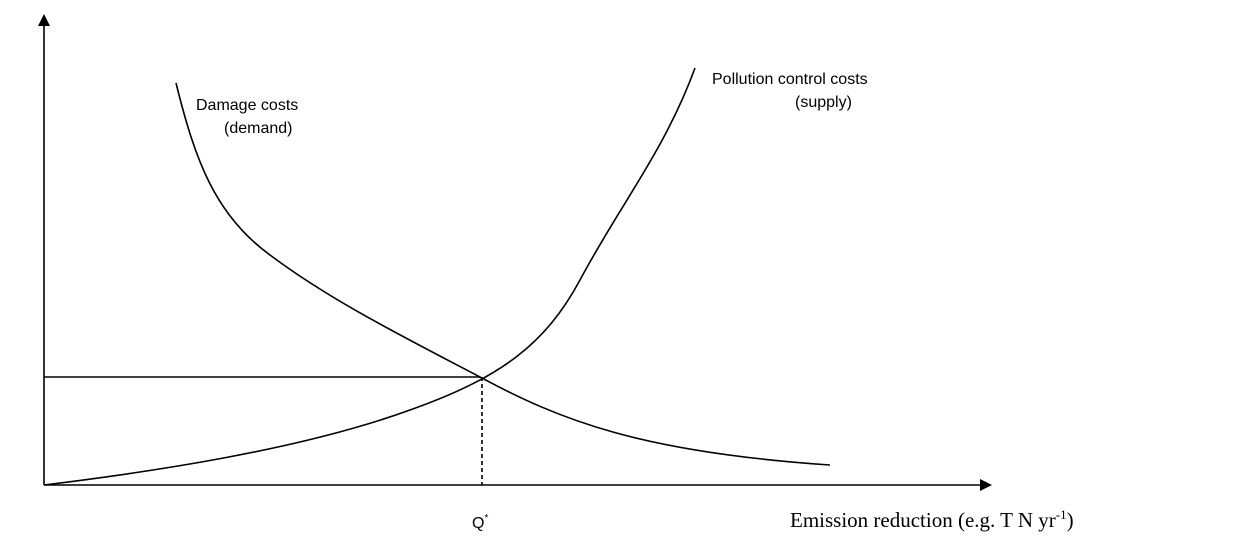 The height and width of the screenshot is (540, 1237). I want to click on q-star-label: Q*, so click(480, 522).